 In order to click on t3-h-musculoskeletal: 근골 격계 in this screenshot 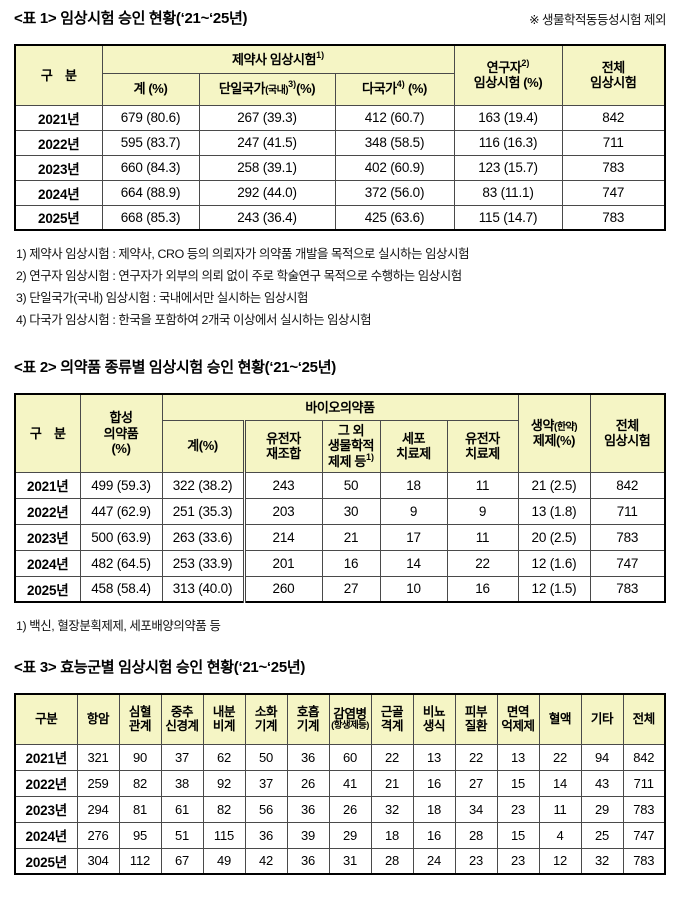, I will do `click(392, 719)`.